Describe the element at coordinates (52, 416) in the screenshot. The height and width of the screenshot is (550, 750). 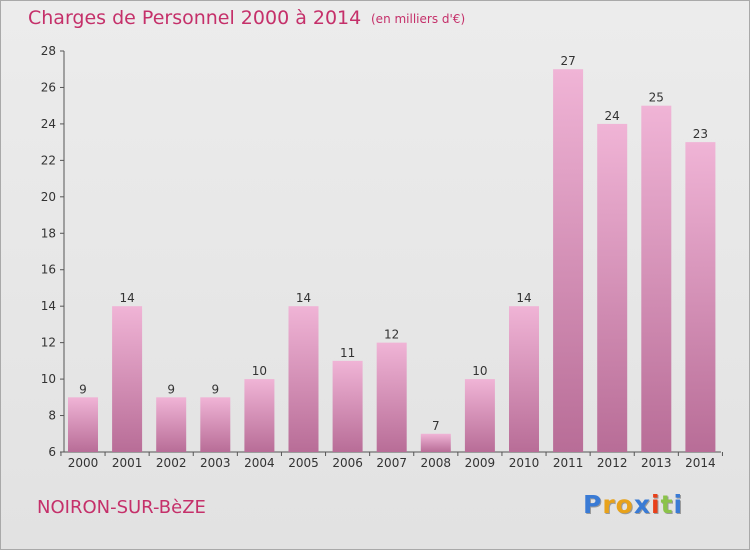
I see `y-tick-label: 8` at that location.